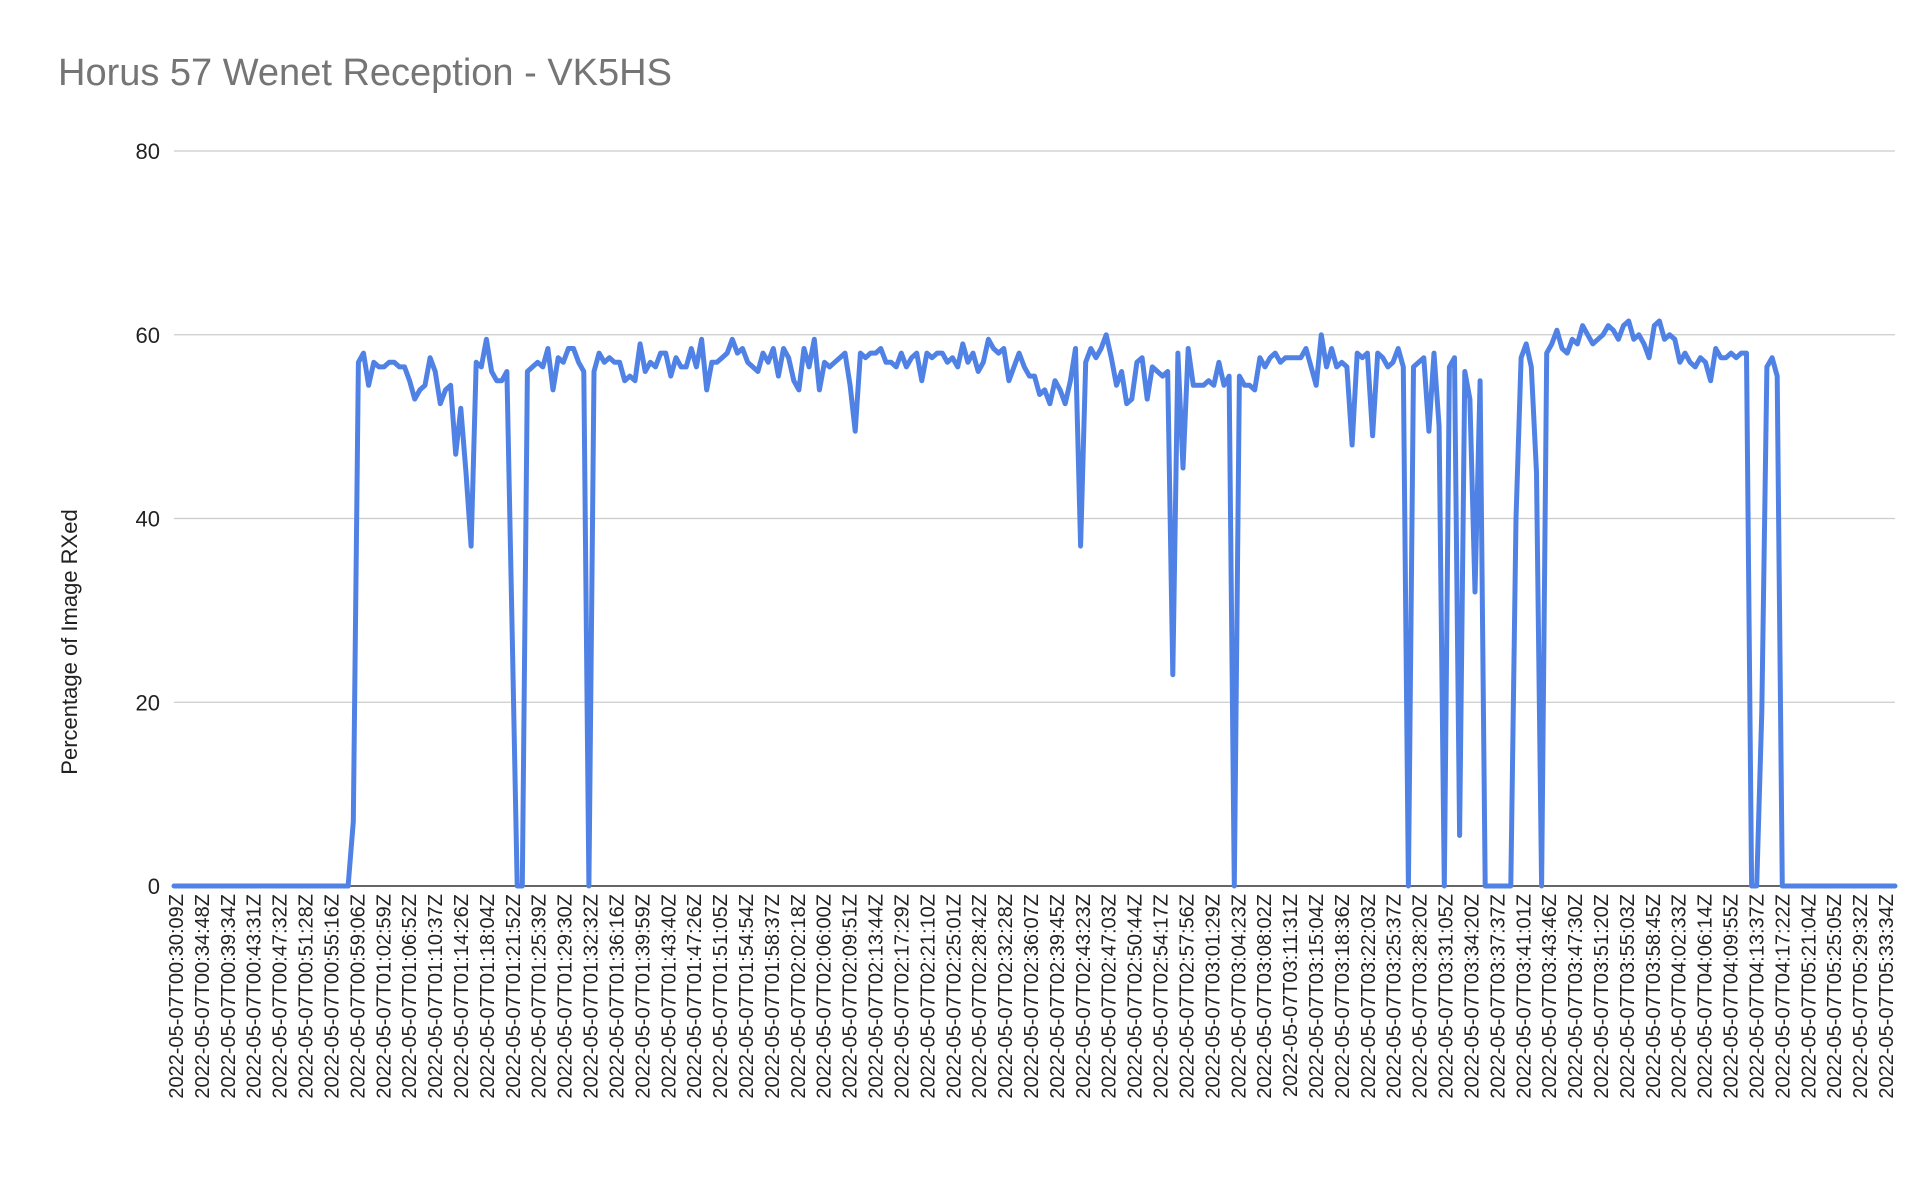  What do you see at coordinates (540, 996) in the screenshot?
I see `x-tick-label: 2022-05-07T01:25:39Z` at bounding box center [540, 996].